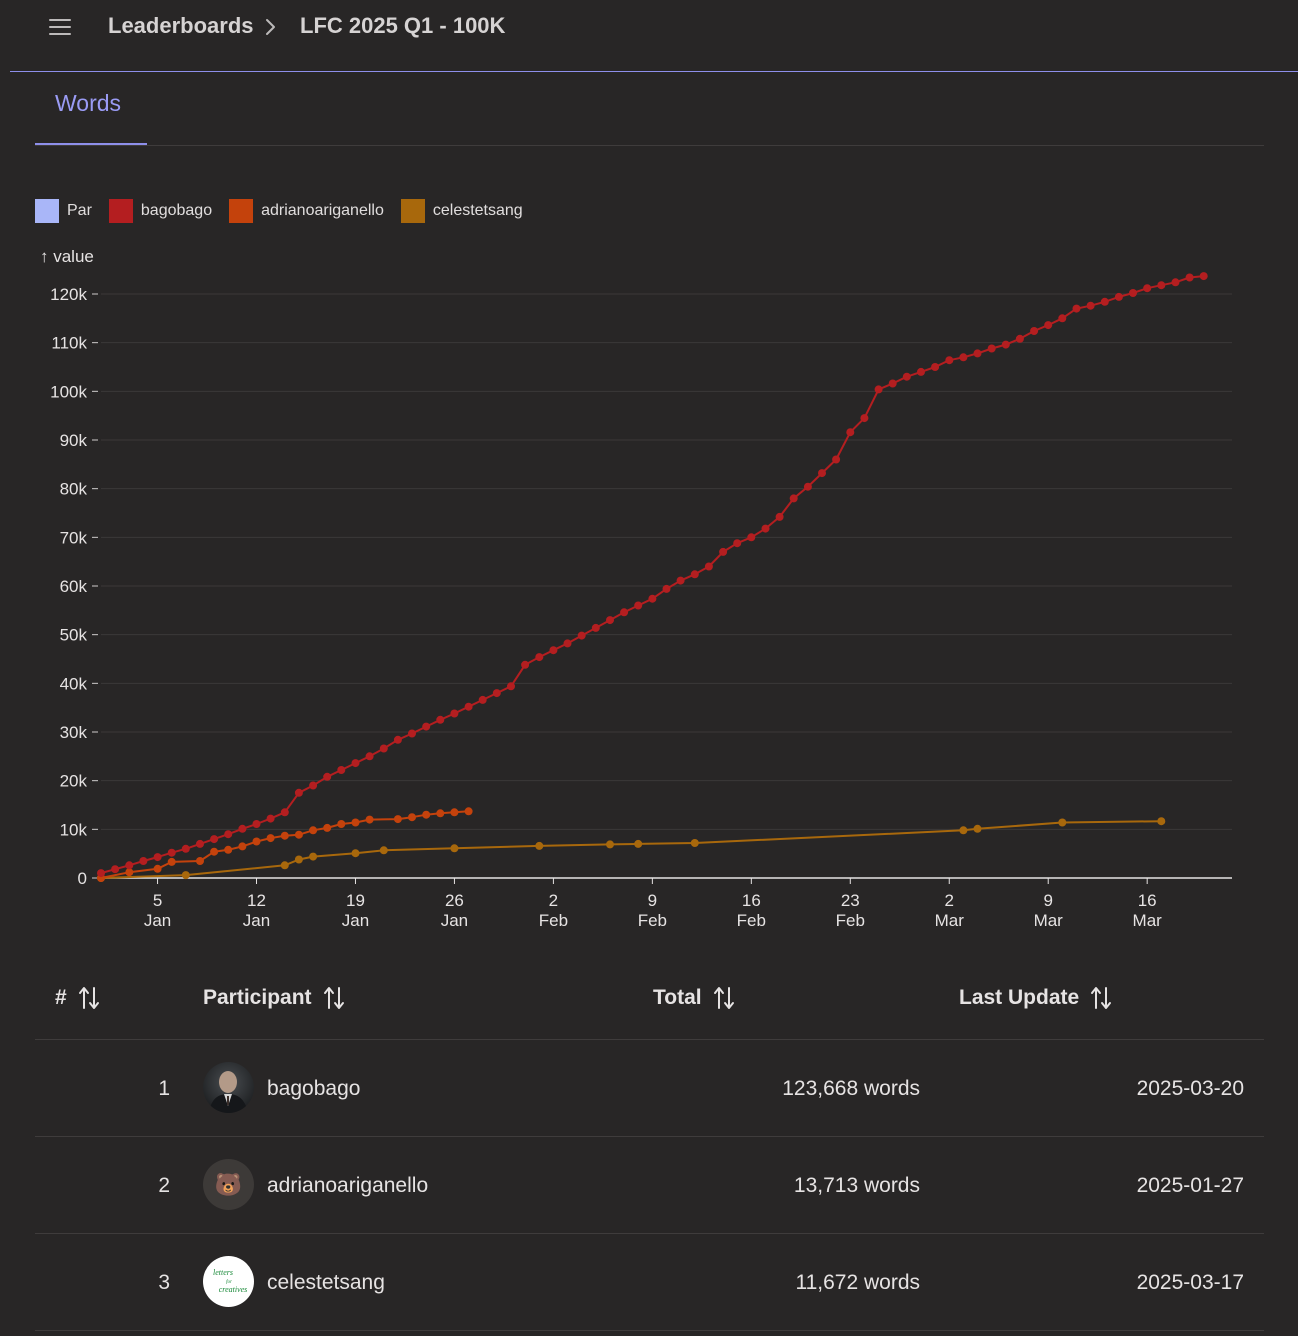 This screenshot has height=1336, width=1298. Describe the element at coordinates (326, 1282) in the screenshot. I see `participant-name: celestetsang` at that location.